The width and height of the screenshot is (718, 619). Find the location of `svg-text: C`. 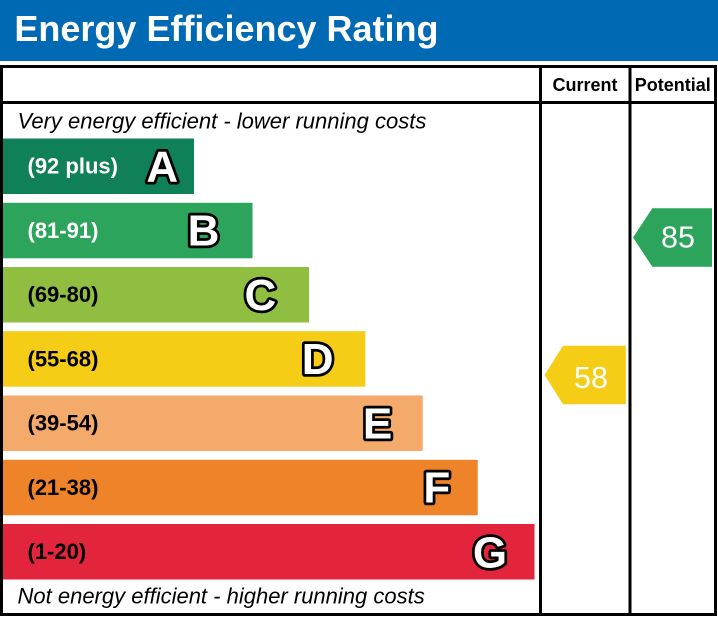

svg-text: C is located at coordinates (261, 295).